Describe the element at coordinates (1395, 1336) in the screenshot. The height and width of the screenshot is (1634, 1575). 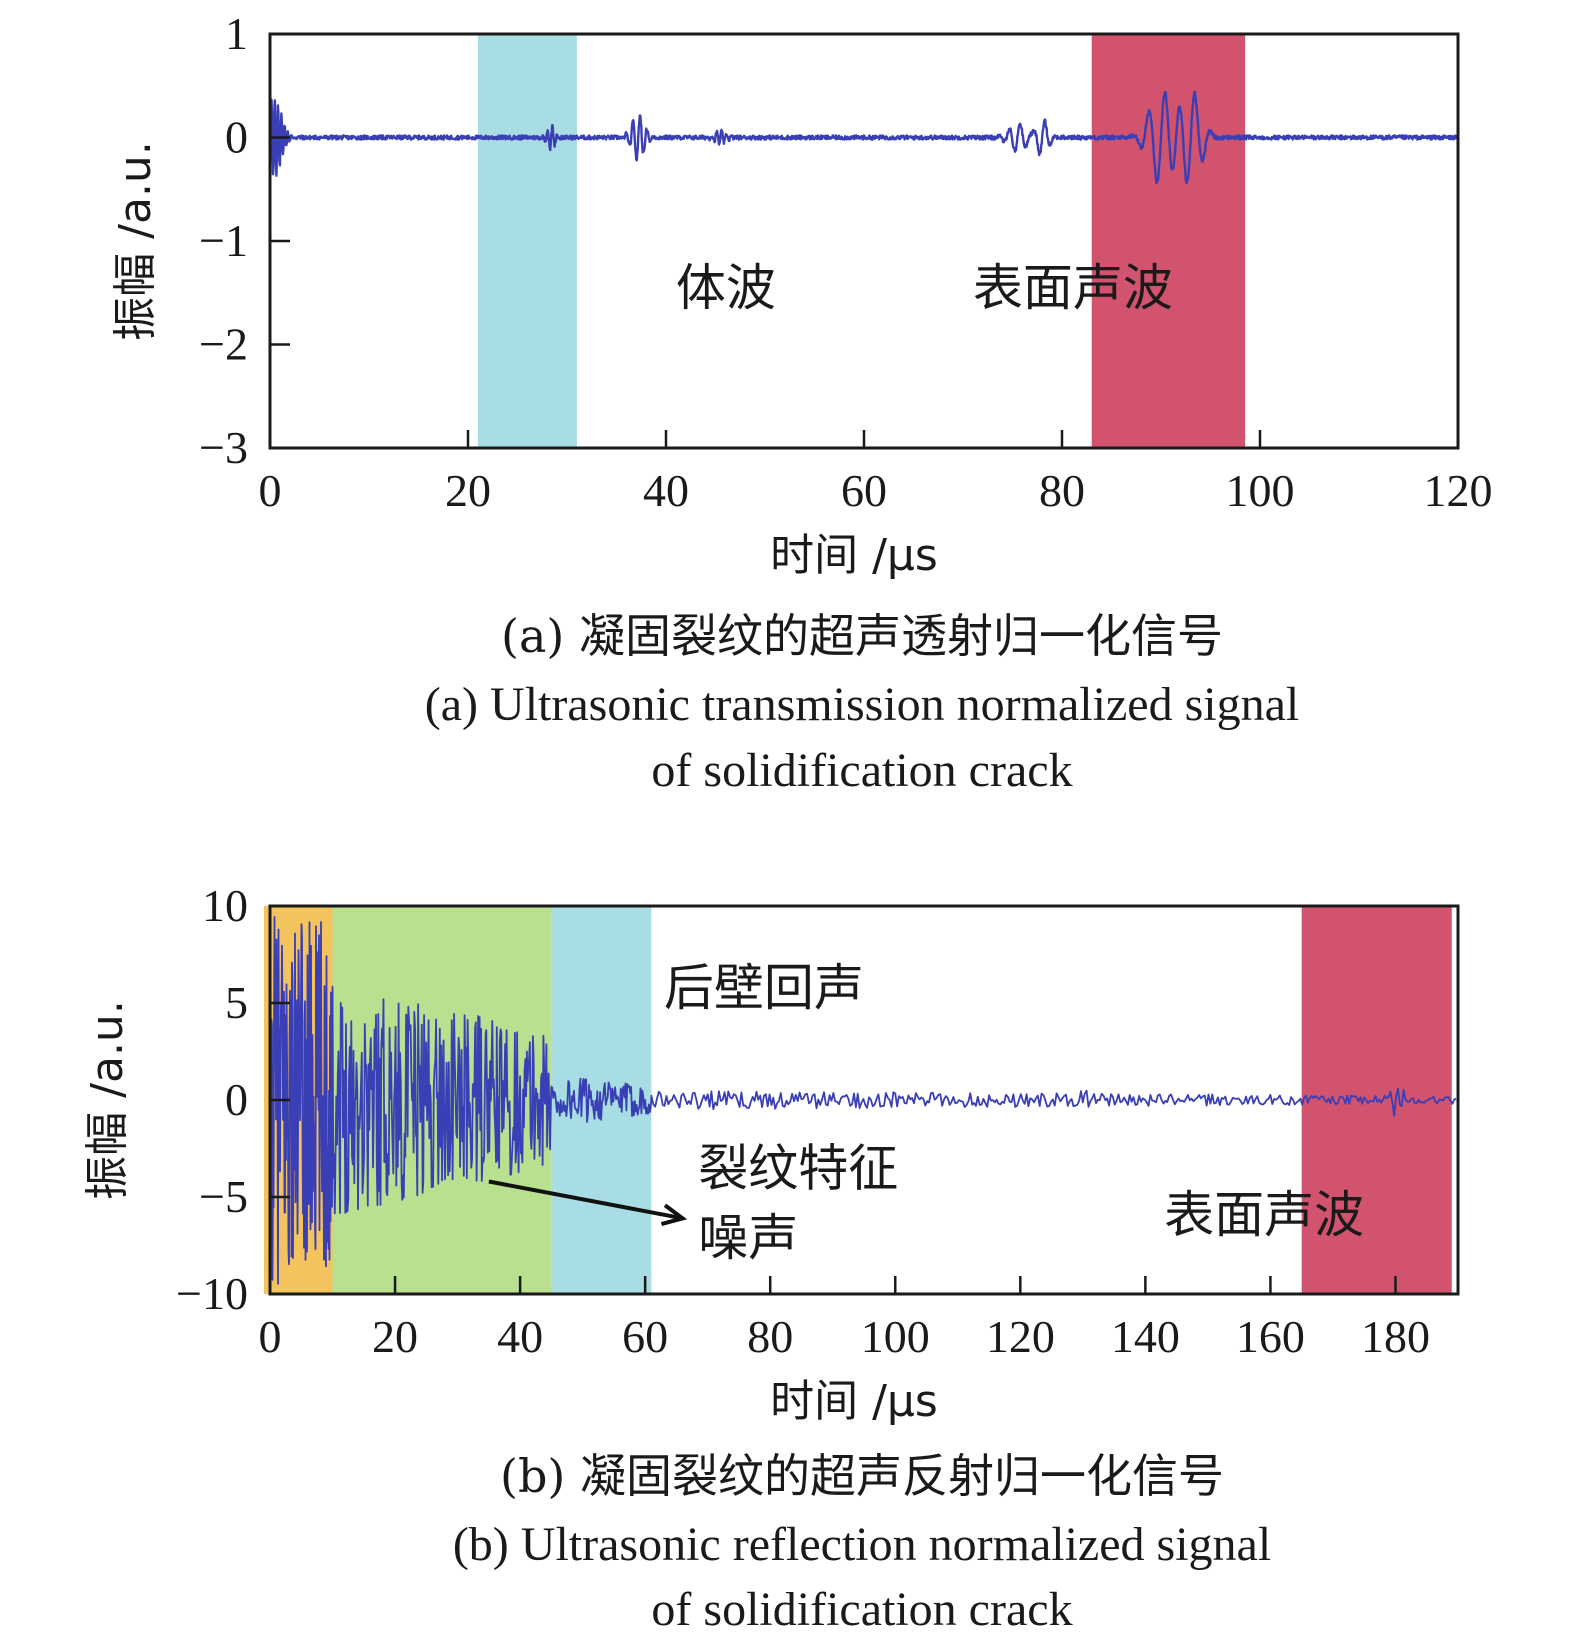
I see `panel-b-x-tick-label: 180` at that location.